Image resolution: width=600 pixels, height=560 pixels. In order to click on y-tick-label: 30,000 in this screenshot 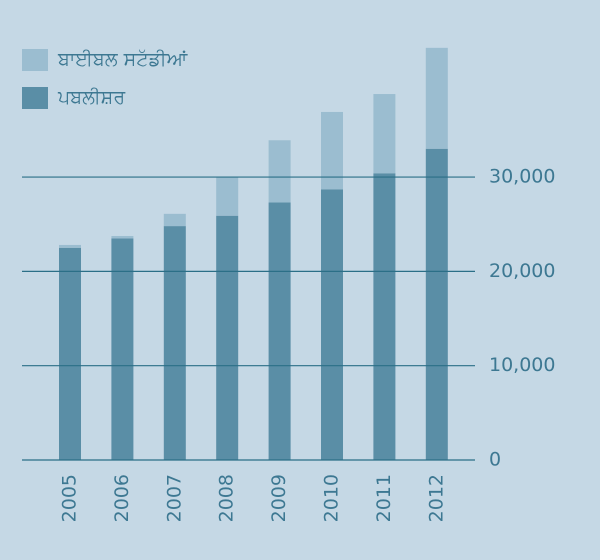, I will do `click(522, 177)`.